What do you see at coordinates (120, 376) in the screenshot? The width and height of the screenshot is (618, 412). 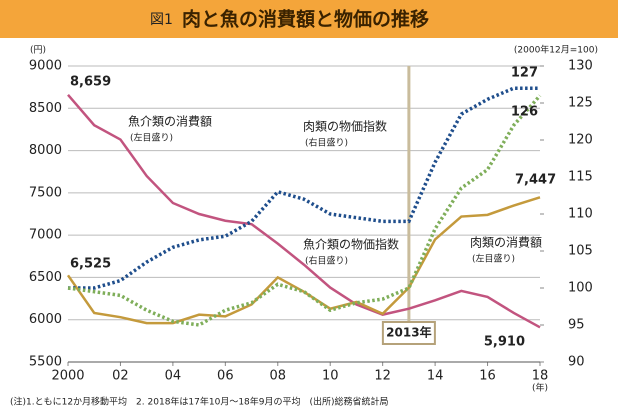 I see `x-tick-label: 02` at bounding box center [120, 376].